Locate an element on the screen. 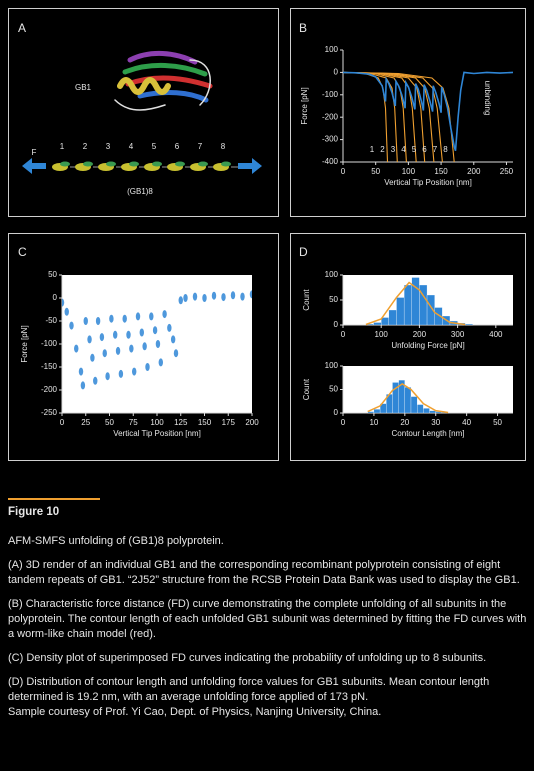 Image resolution: width=534 pixels, height=771 pixels. y-tick-label: -400 is located at coordinates (330, 161).